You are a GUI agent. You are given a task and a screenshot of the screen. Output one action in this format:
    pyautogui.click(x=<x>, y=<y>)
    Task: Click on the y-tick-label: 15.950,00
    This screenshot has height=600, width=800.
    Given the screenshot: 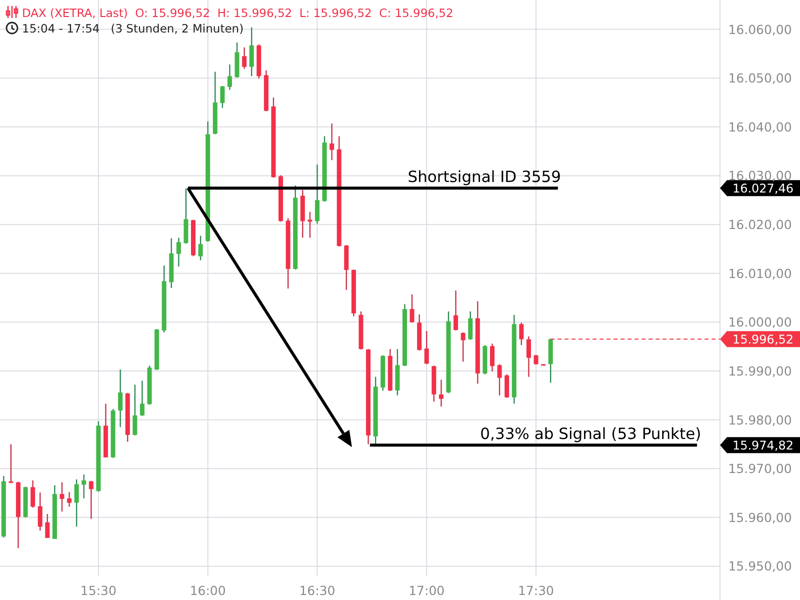 What is the action you would take?
    pyautogui.click(x=760, y=566)
    